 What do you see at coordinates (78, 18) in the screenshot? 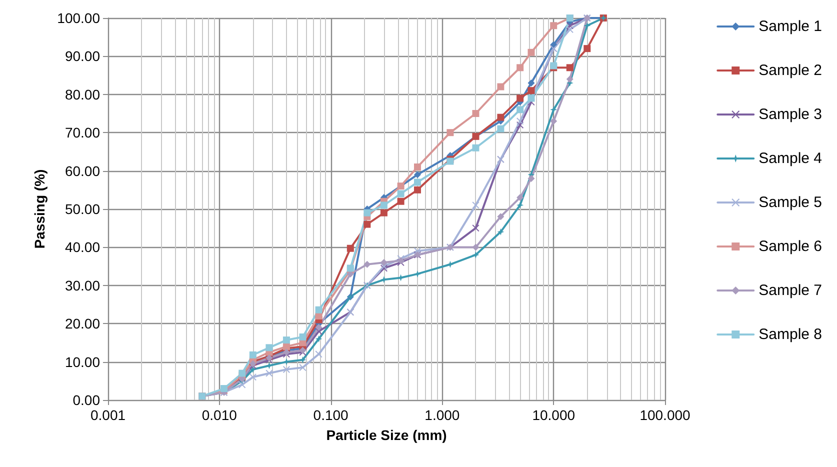
I see `y-tick-label: 100.00` at bounding box center [78, 18].